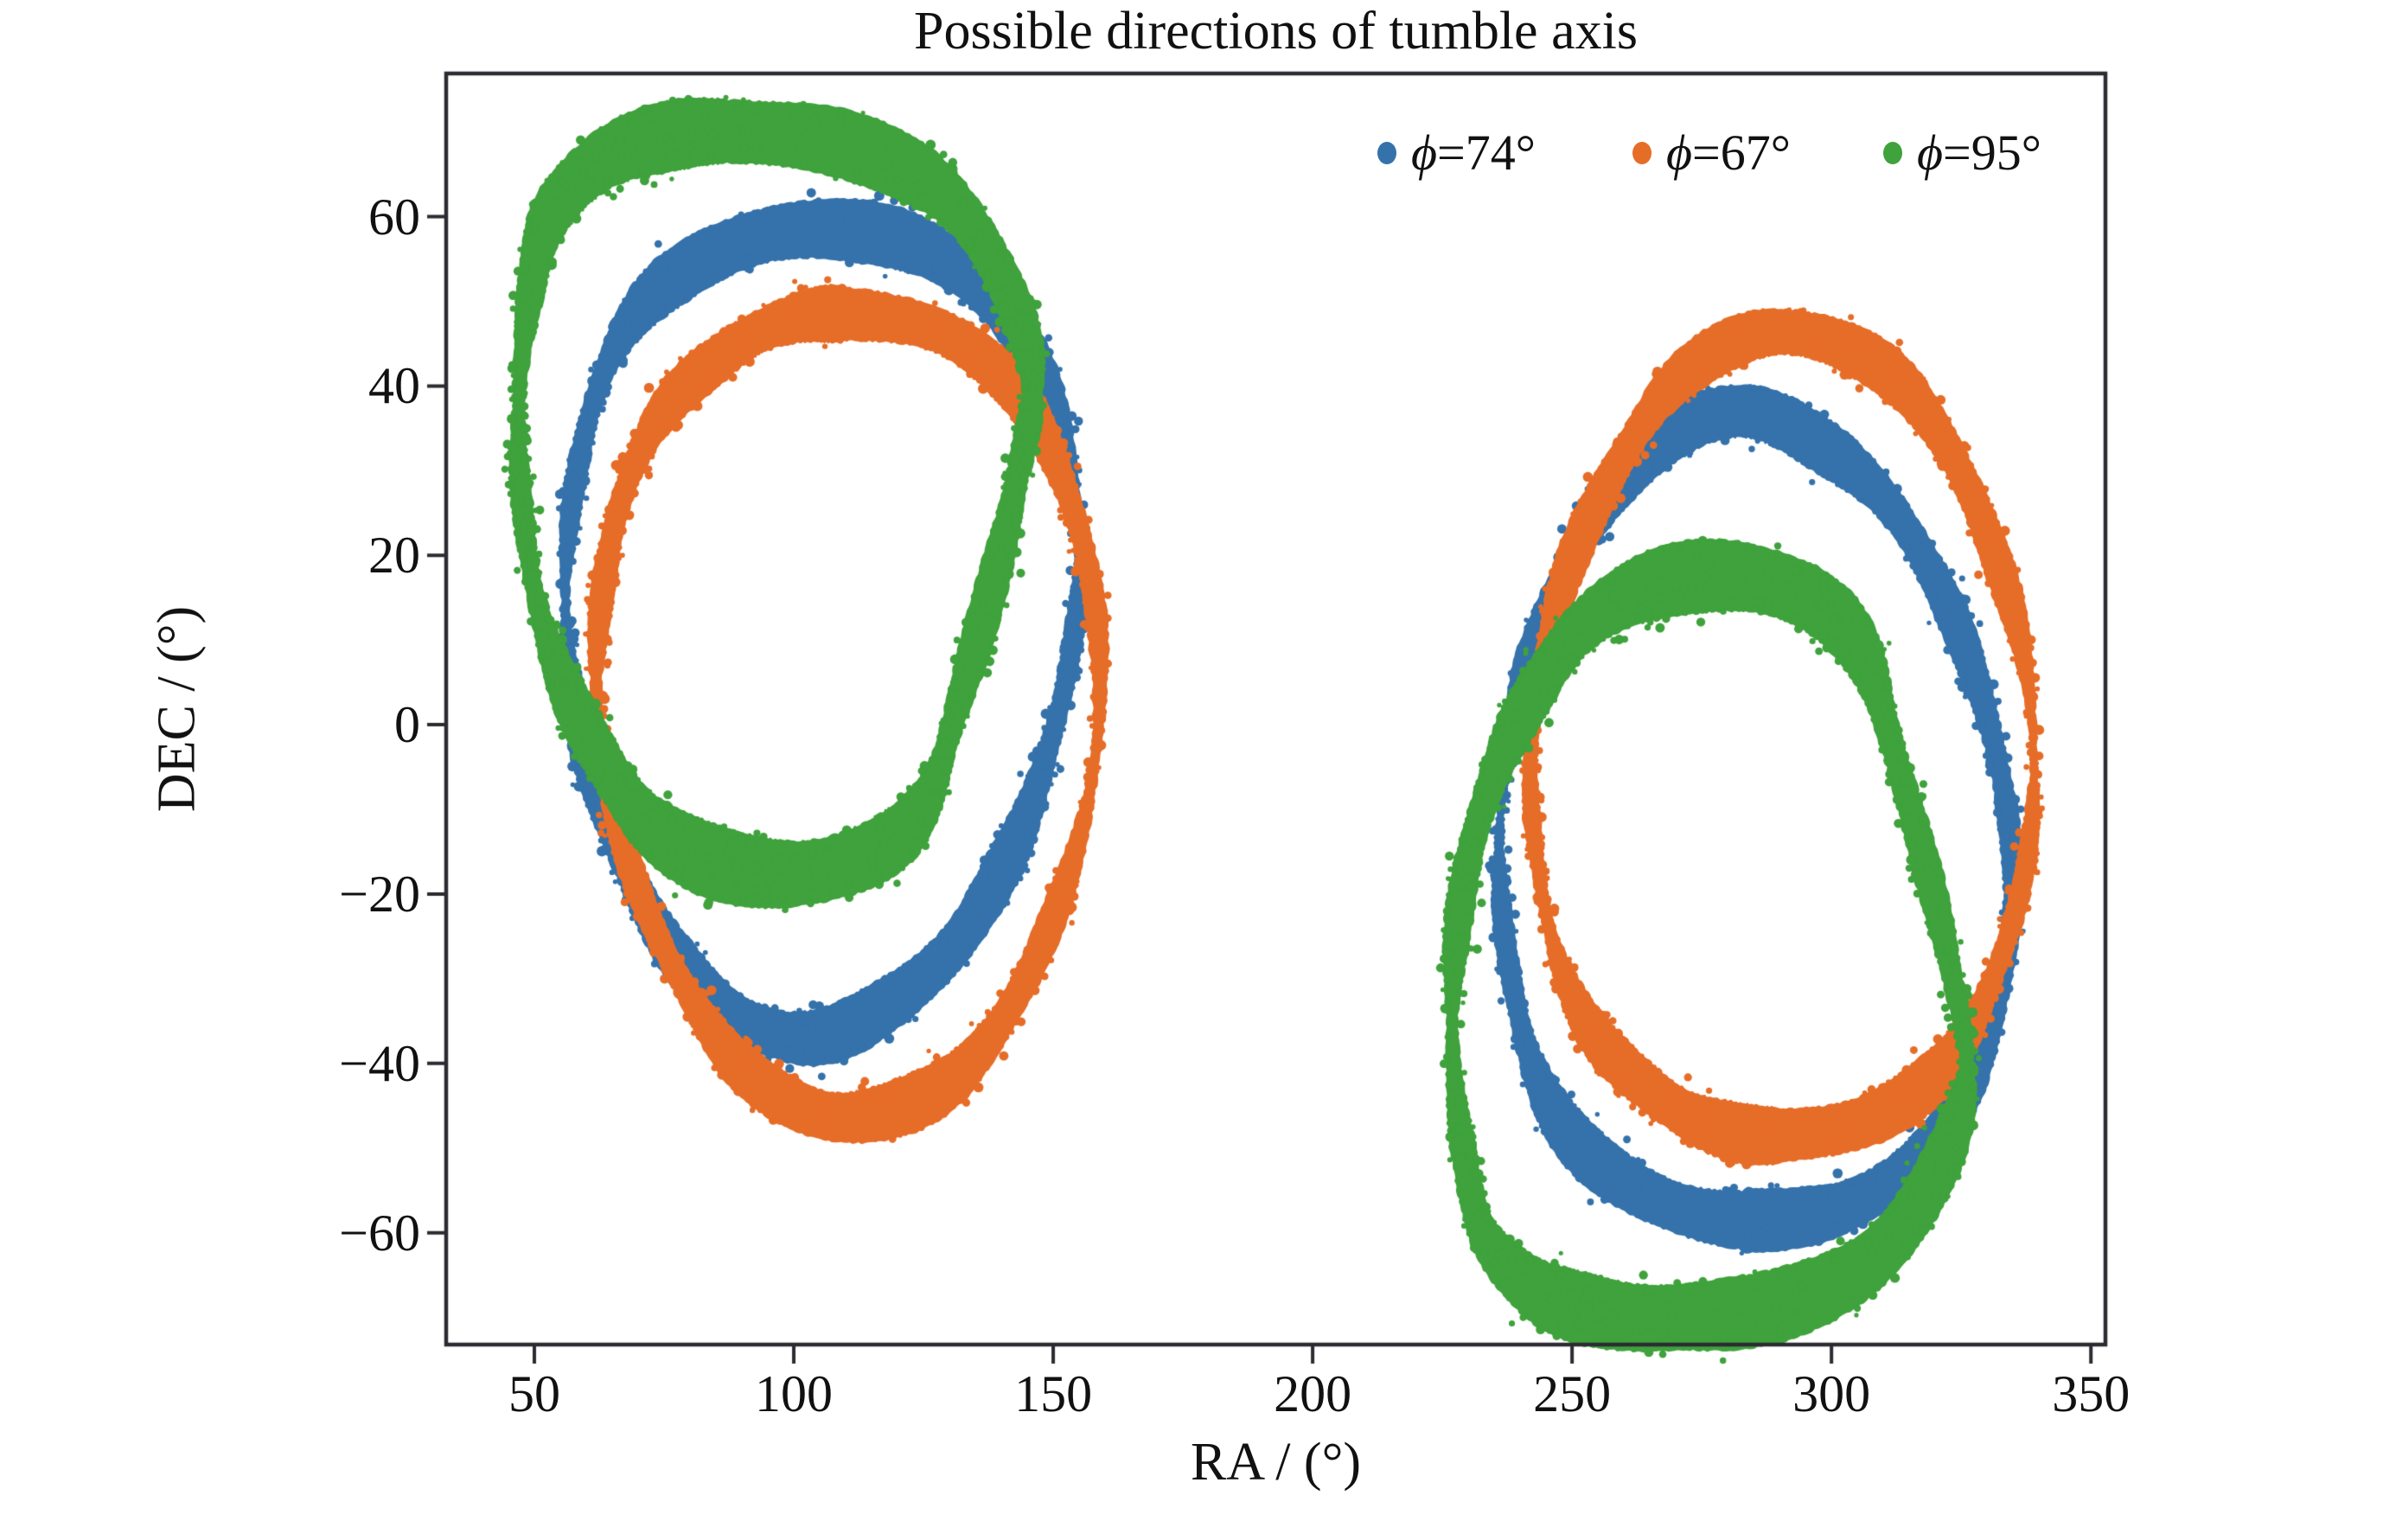 This screenshot has height=1540, width=2383. I want to click on x-tick-label: 300, so click(1831, 1393).